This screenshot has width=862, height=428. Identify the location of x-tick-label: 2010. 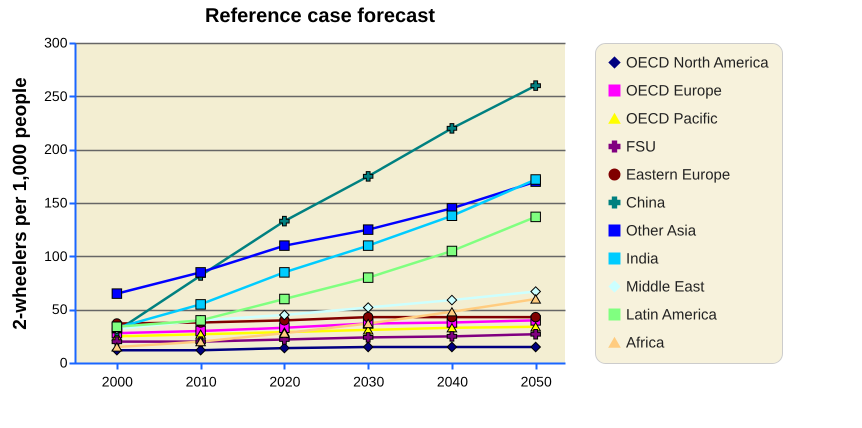
(201, 382).